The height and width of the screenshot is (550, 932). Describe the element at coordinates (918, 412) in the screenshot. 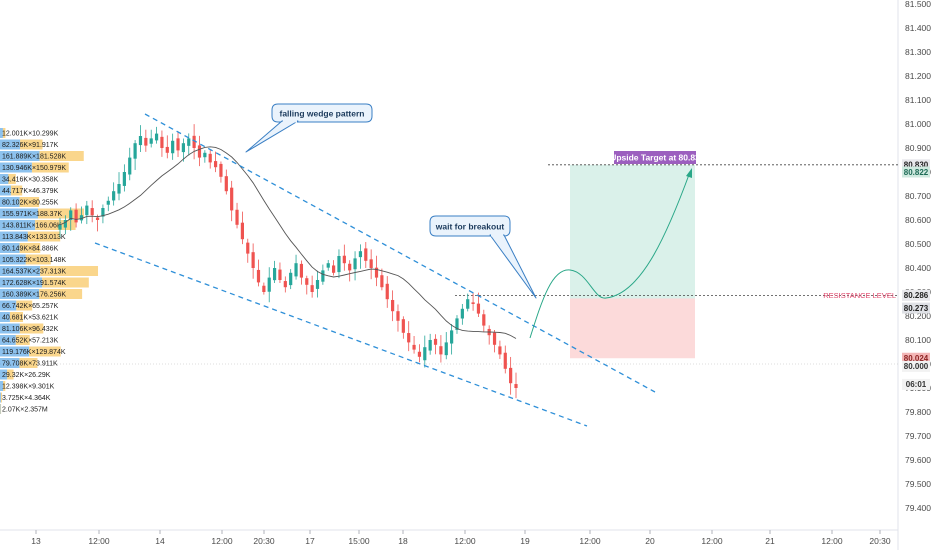

I see `price-tick-label: 79.800` at that location.